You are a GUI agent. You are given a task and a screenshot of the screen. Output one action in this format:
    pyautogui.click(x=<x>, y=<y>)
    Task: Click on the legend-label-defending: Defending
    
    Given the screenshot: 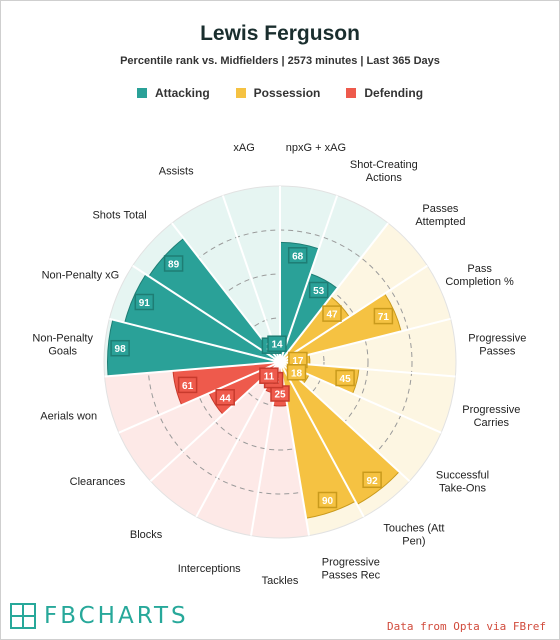 What is the action you would take?
    pyautogui.click(x=394, y=93)
    